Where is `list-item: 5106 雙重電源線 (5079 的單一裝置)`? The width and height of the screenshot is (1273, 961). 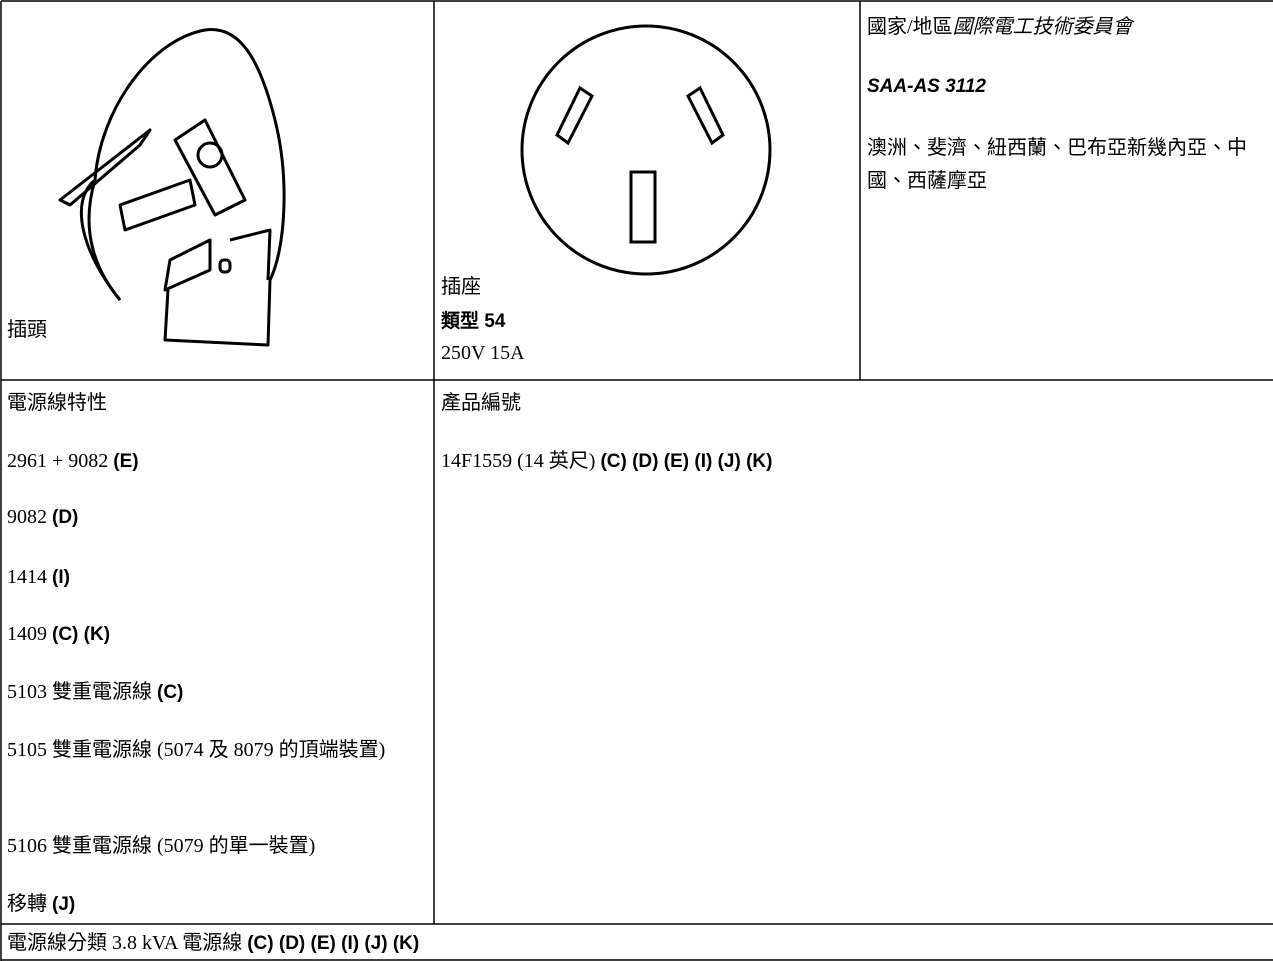
list-item: 5106 雙重電源線 (5079 的單一裝置) is located at coordinates (217, 846).